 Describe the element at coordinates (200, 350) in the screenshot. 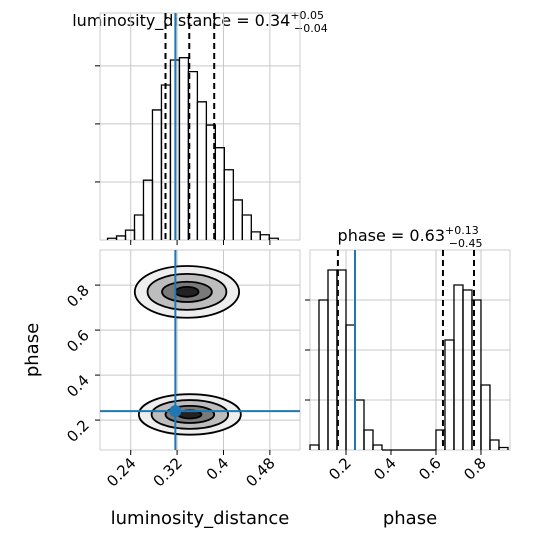

I see `panel-frame` at that location.